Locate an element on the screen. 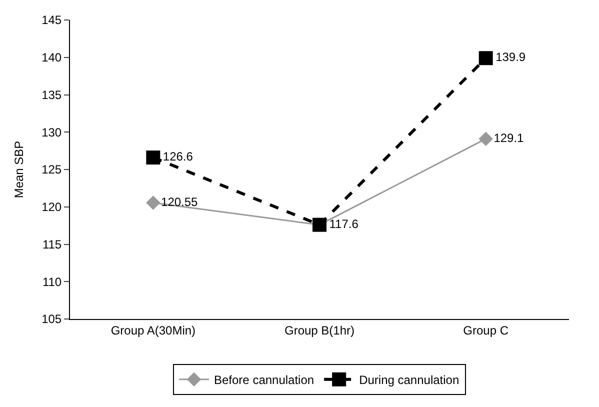 The height and width of the screenshot is (407, 599). y-tick-label: 110 is located at coordinates (52, 281).